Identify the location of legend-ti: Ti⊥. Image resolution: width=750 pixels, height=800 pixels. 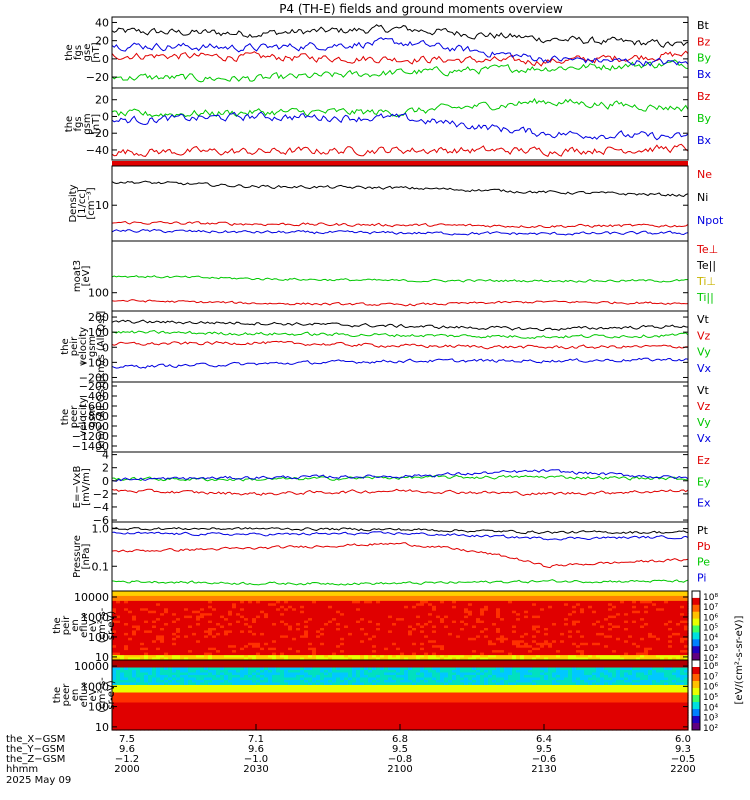
(706, 281).